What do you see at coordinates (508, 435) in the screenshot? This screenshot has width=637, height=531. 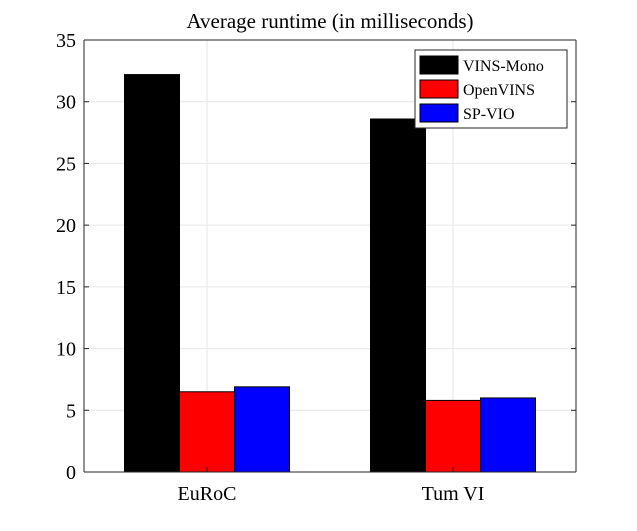 I see `bar-sp-vio-tum-vi` at bounding box center [508, 435].